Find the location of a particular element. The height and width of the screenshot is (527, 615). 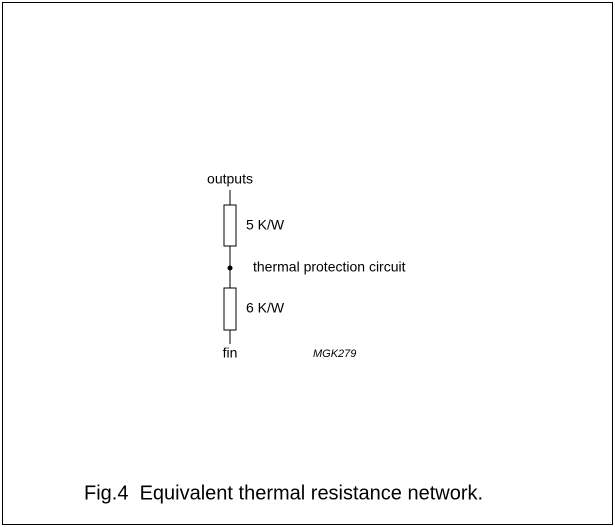

node-label: thermal protection circuit is located at coordinates (329, 267).